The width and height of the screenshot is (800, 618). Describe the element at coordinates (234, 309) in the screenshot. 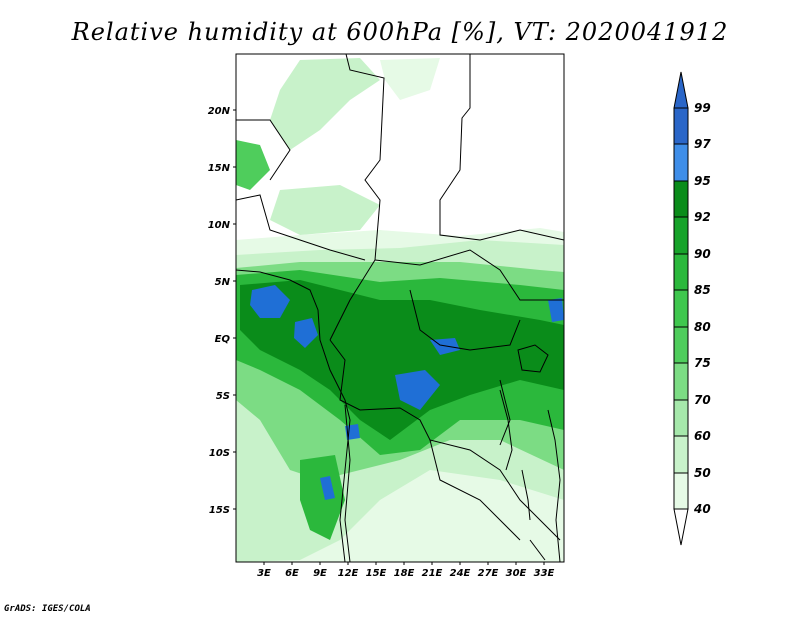

I see `lat-ticks` at that location.